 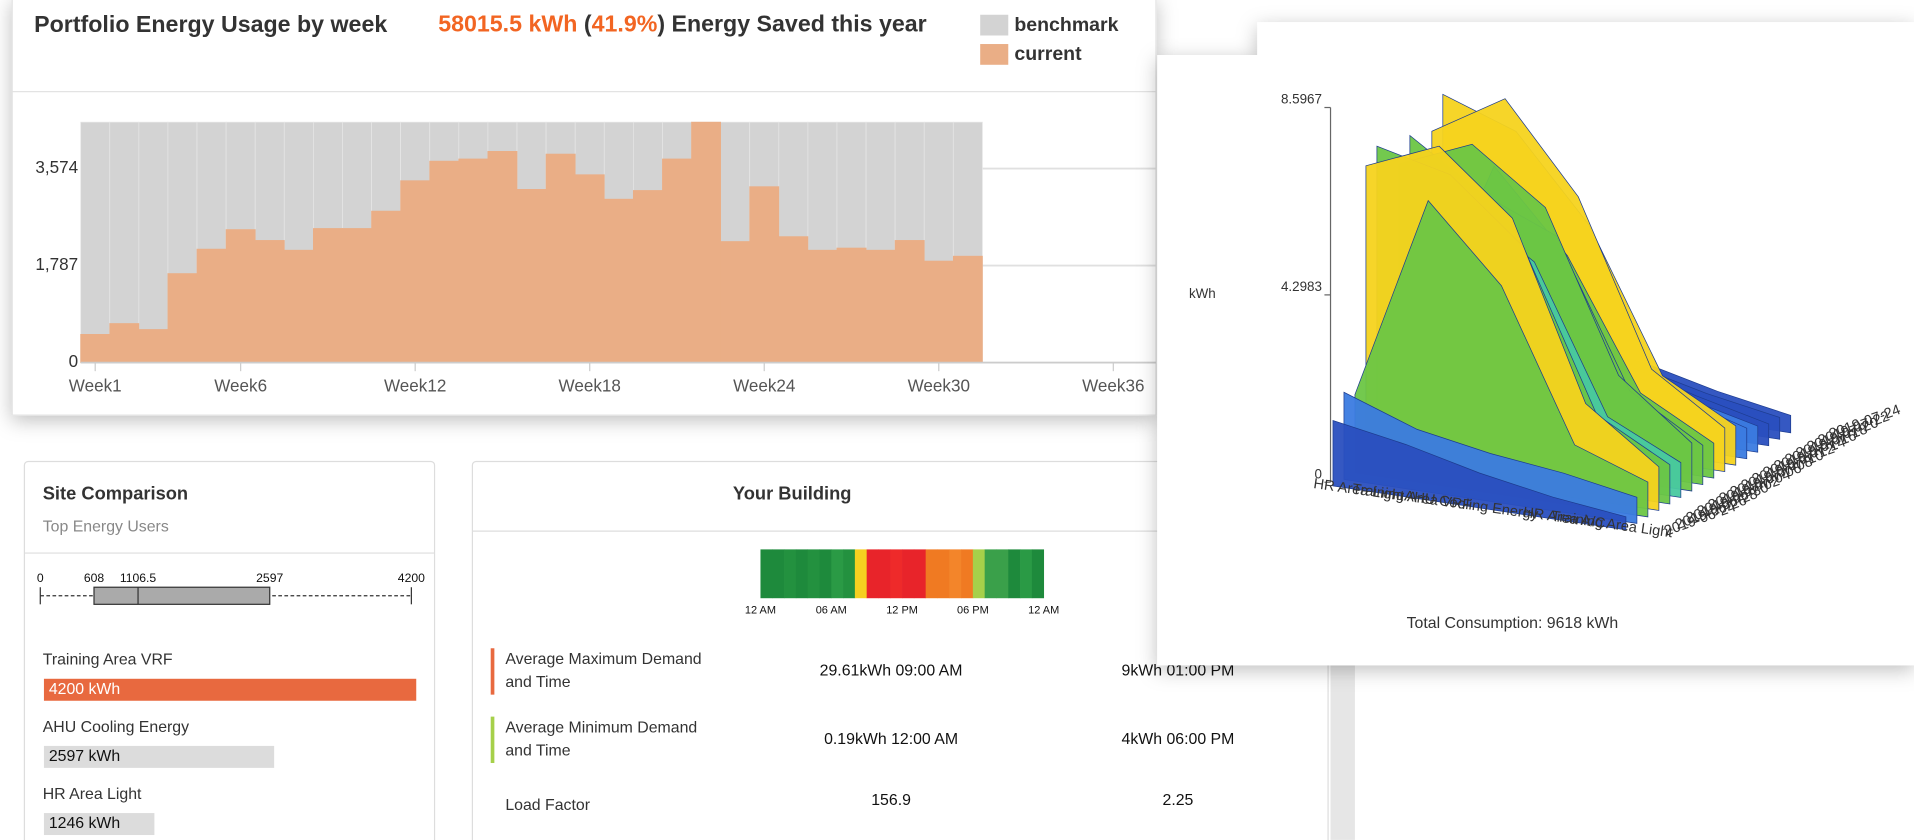 What do you see at coordinates (108, 660) in the screenshot?
I see `bar-name: Training Area VRF` at bounding box center [108, 660].